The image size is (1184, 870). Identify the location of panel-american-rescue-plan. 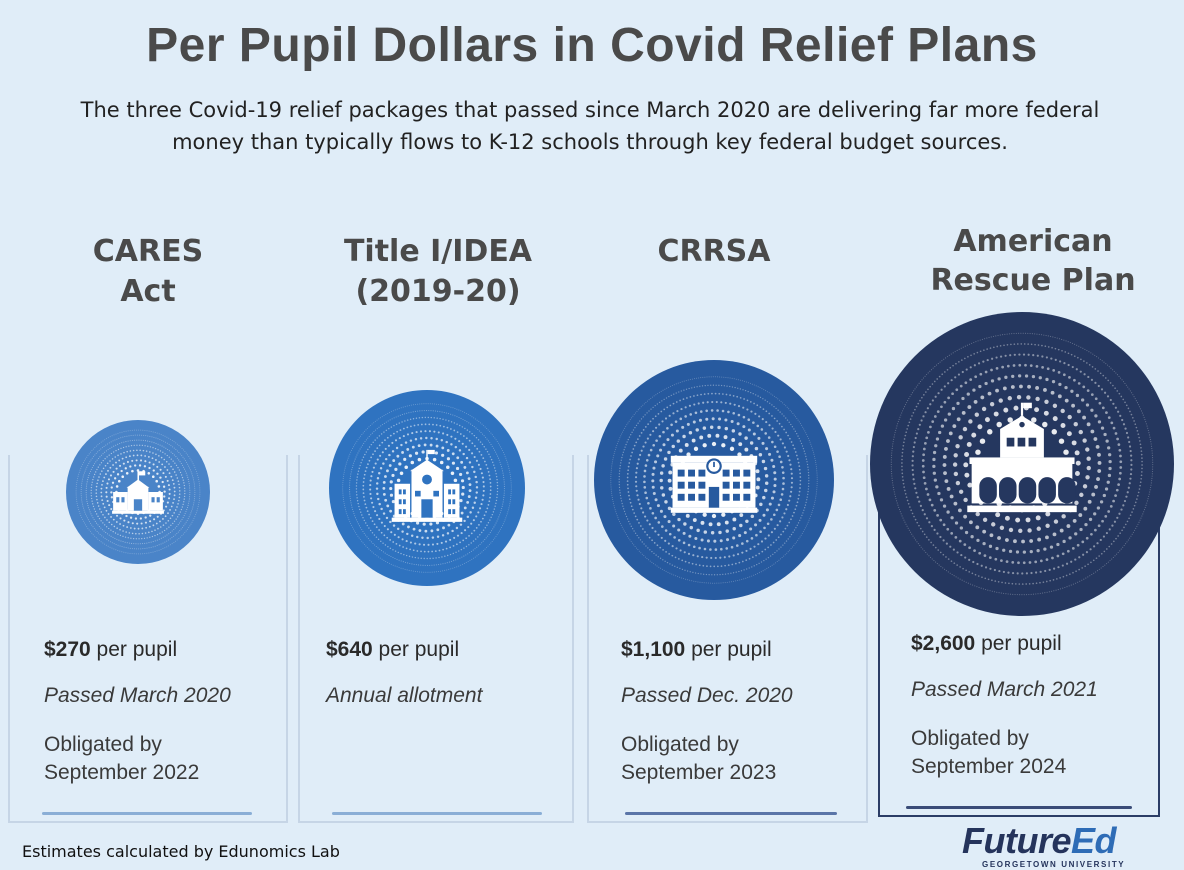
(1019, 636).